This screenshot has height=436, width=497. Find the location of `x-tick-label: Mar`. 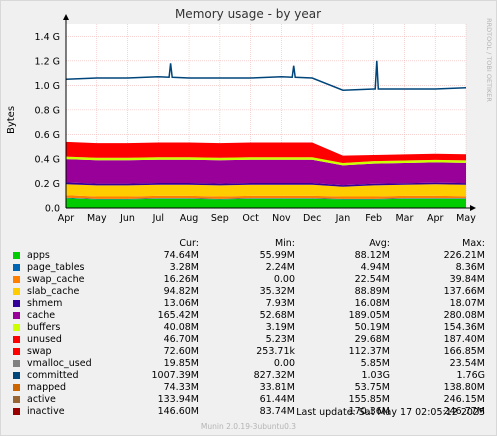

x-tick-label: Mar is located at coordinates (404, 218).